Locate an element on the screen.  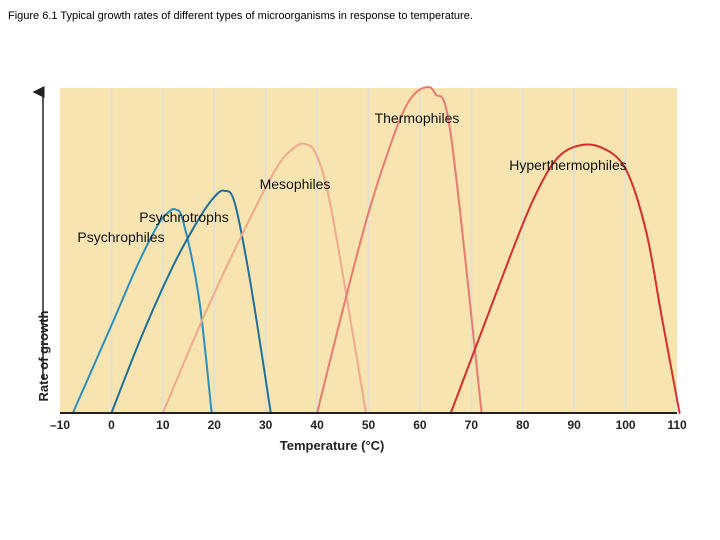
x-tick-label: 0 is located at coordinates (111, 425).